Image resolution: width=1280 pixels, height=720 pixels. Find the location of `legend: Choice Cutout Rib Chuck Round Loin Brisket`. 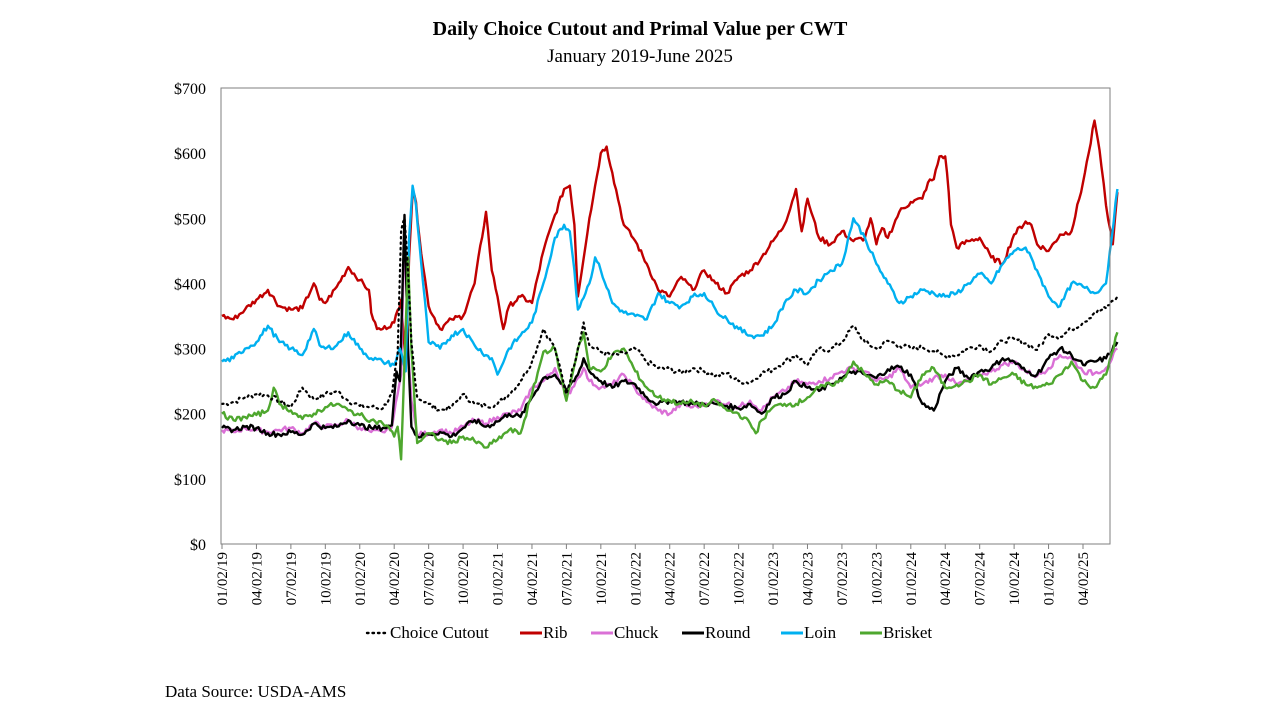

legend: Choice Cutout Rib Chuck Round Loin Brisket is located at coordinates (648, 632).